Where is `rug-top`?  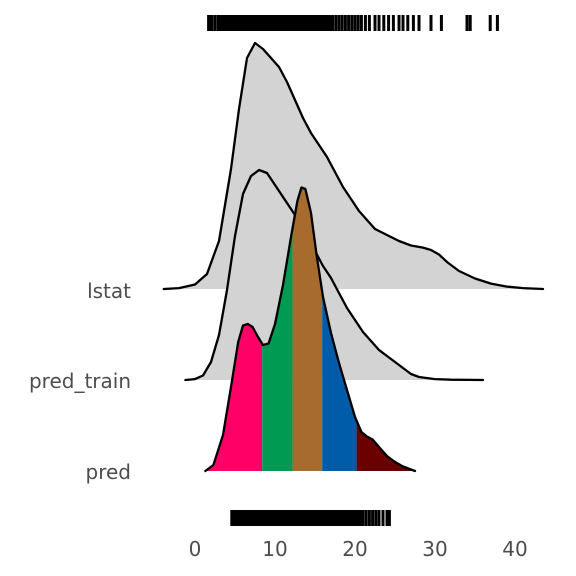 rug-top is located at coordinates (353, 23).